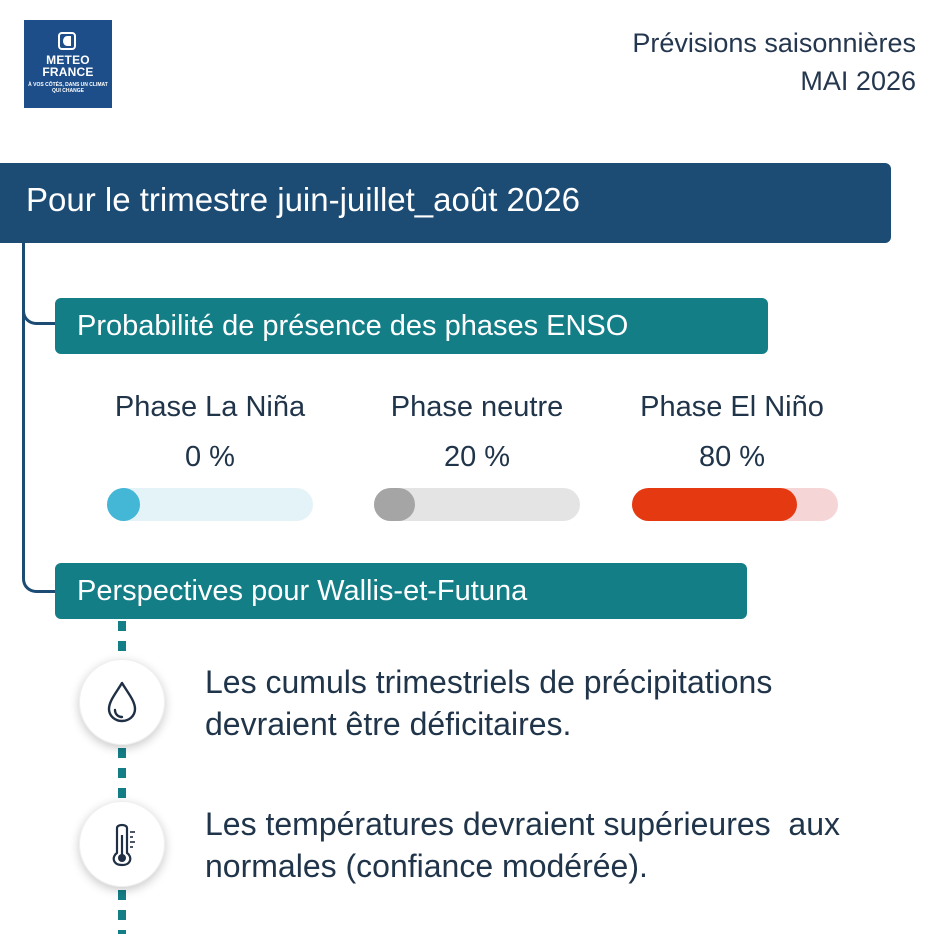 This screenshot has width=940, height=940. I want to click on phase-name: Phase neutre, so click(477, 407).